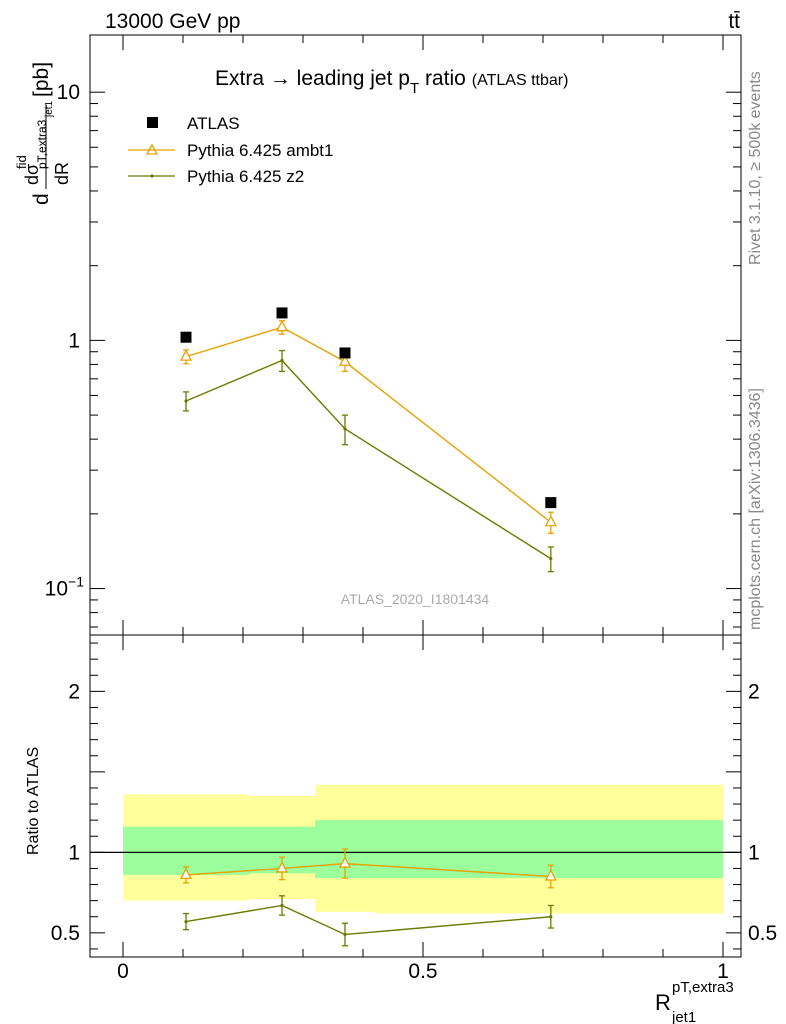  I want to click on main-tick-label: 10, so click(68, 92).